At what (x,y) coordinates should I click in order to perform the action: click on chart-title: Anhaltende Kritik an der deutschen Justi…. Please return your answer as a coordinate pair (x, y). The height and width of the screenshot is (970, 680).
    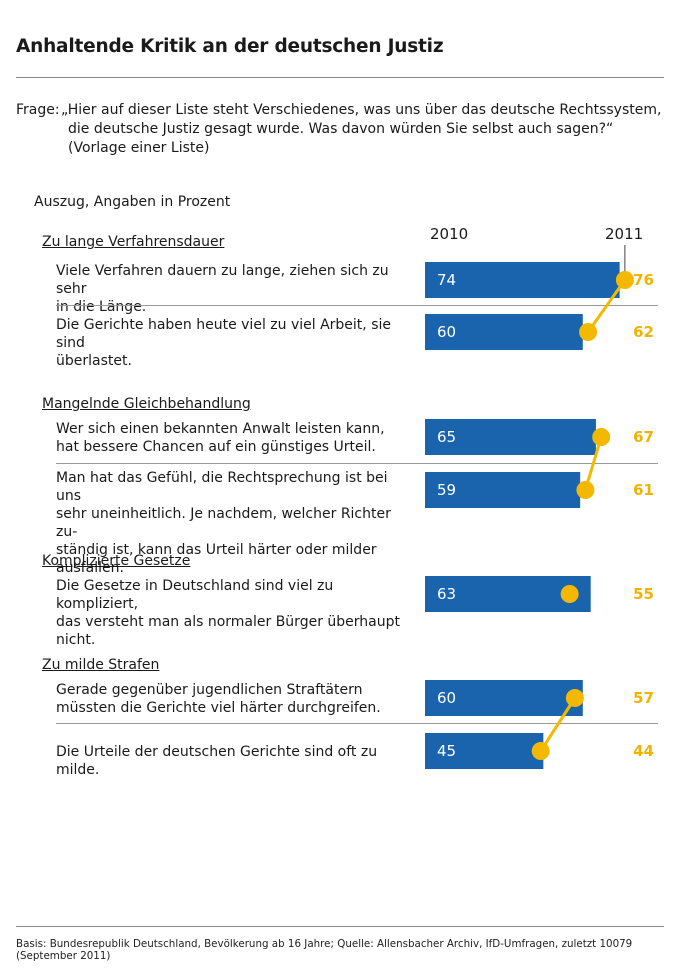
    Looking at the image, I should click on (230, 46).